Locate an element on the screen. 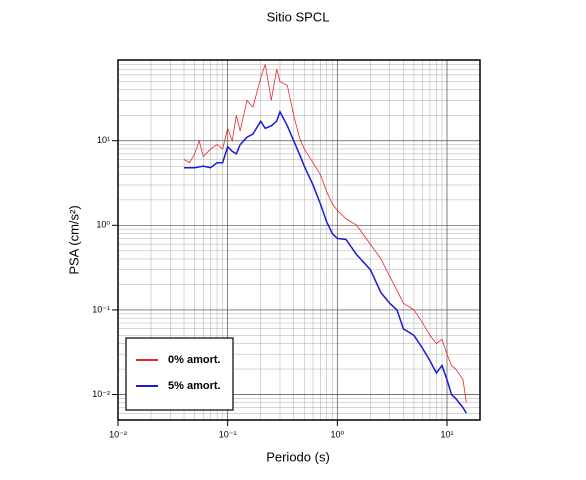 Image resolution: width=586 pixels, height=480 pixels. y-tick-label: 10⁰ is located at coordinates (103, 225).